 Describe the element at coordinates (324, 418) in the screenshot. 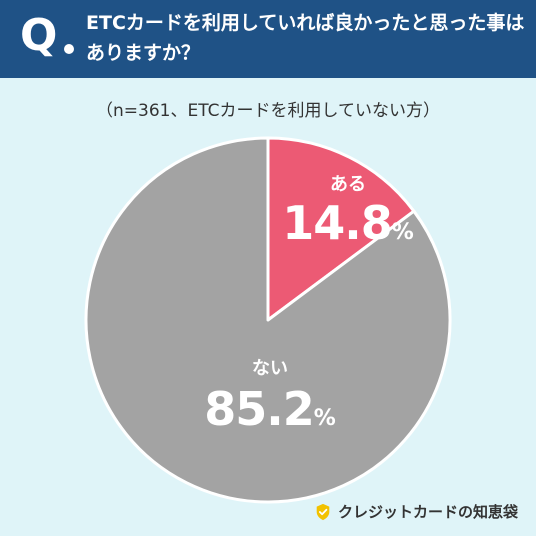

I see `slice-unit-no: %` at that location.